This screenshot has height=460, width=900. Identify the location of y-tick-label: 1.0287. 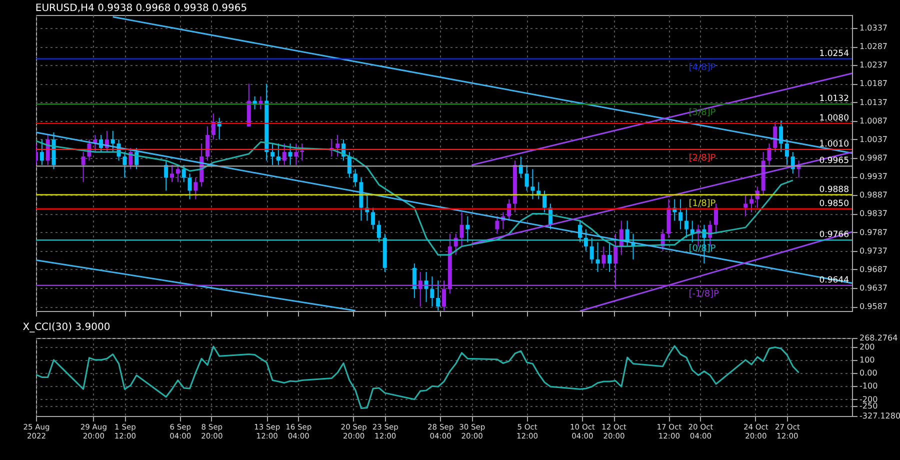
(874, 47).